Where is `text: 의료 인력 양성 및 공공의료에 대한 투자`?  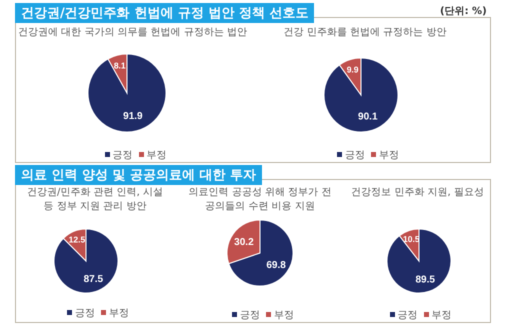 text: 의료 인력 양성 및 공공의료에 대한 투자 is located at coordinates (138, 175).